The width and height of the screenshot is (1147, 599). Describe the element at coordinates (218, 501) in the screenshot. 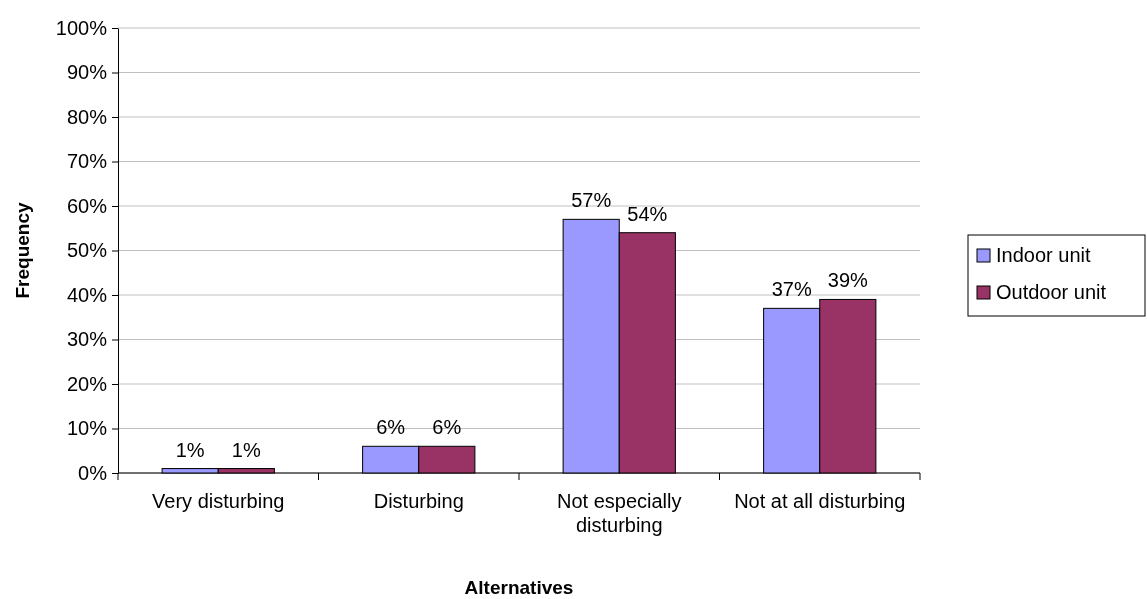

I see `x-tick-label: Very disturbing` at that location.